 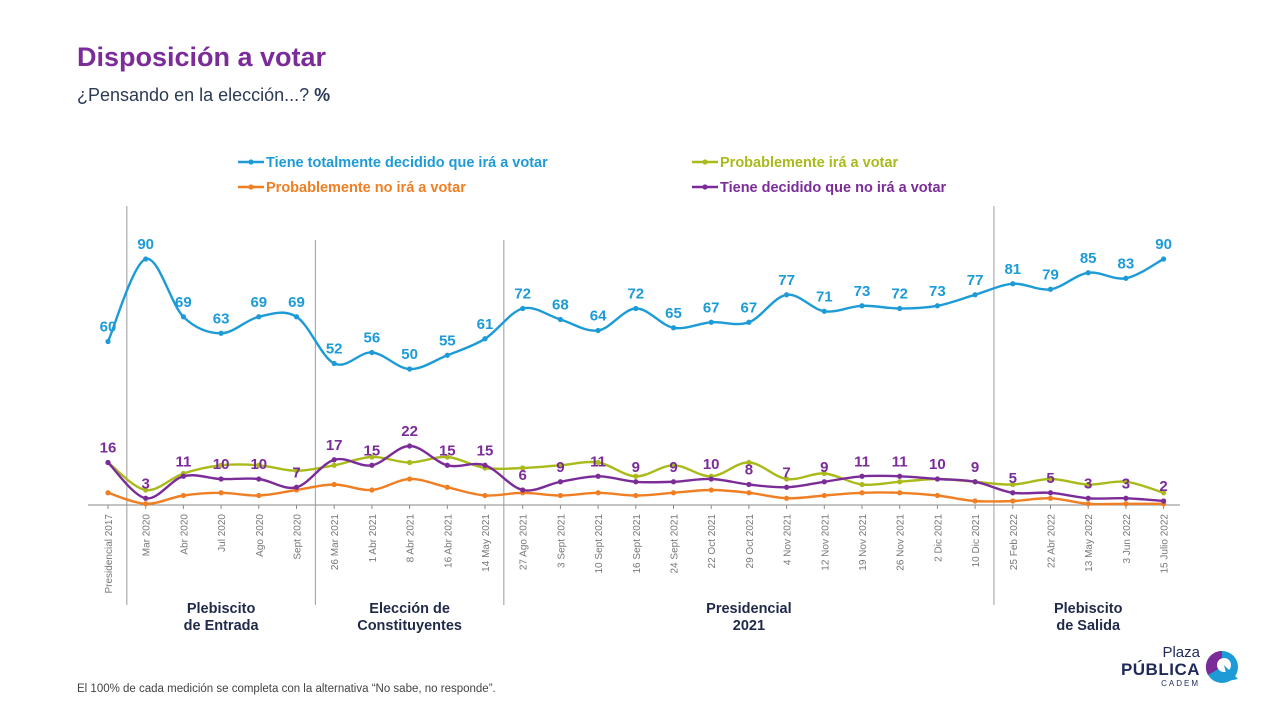 I want to click on data-label: 15, so click(x=447, y=450).